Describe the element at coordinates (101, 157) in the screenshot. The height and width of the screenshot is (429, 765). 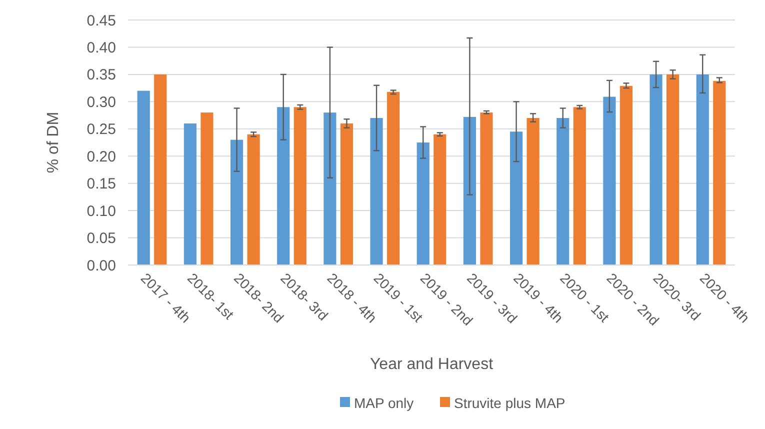
I see `y-tick-label: 0.20` at that location.